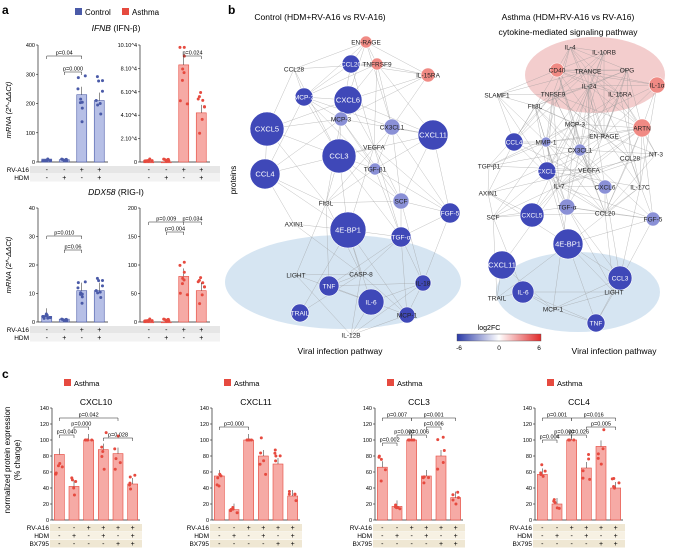  Describe the element at coordinates (601, 544) in the screenshot. I see `ccl4-condition-sign: +` at that location.